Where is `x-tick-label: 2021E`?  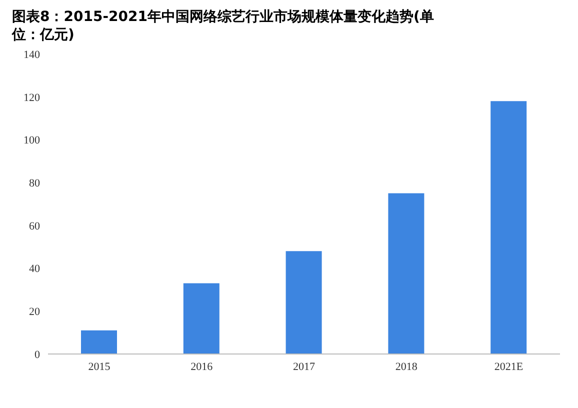 x-tick-label: 2021E is located at coordinates (509, 366).